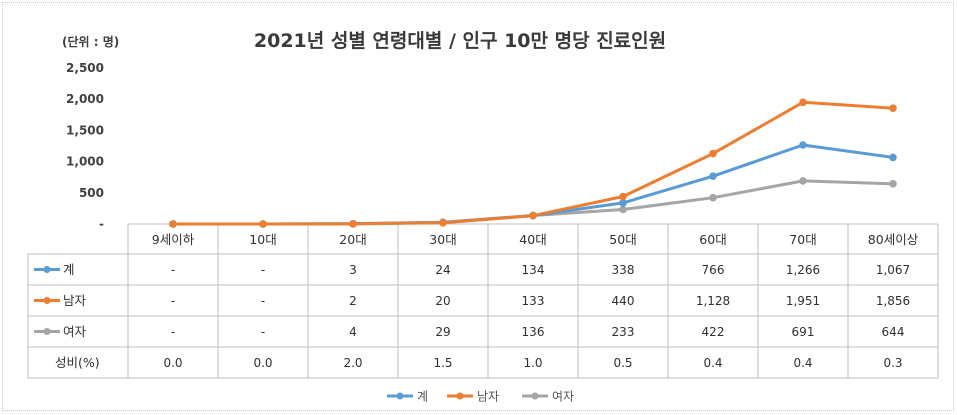 This screenshot has height=415, width=958. Describe the element at coordinates (533, 270) in the screenshot. I see `table-cell: 134` at that location.